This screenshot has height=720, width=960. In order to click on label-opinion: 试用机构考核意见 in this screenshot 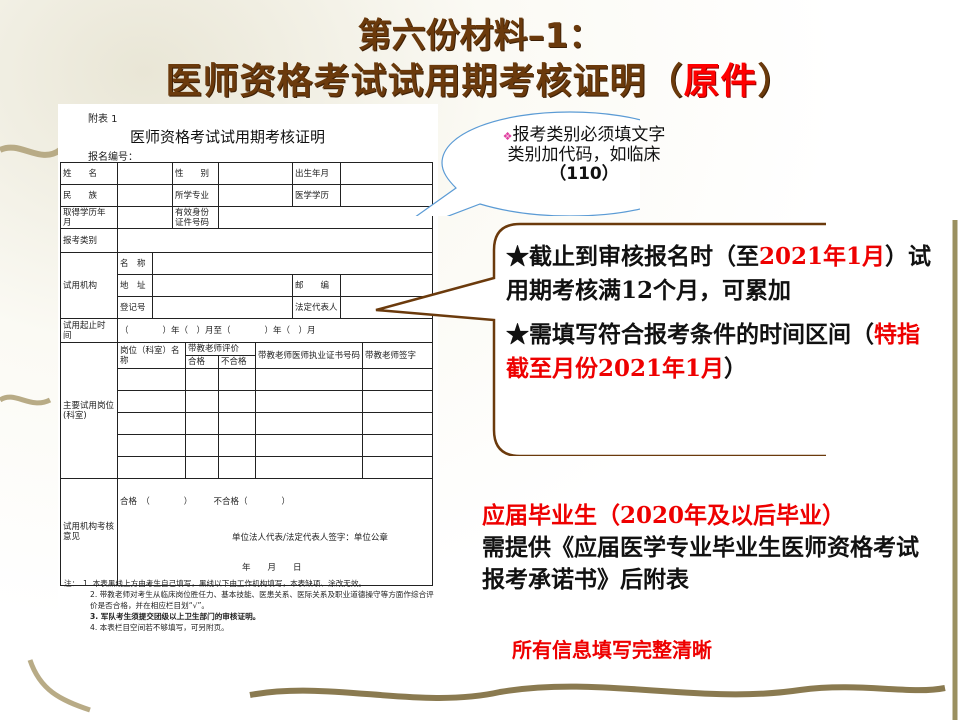, I will do `click(89, 532)`.